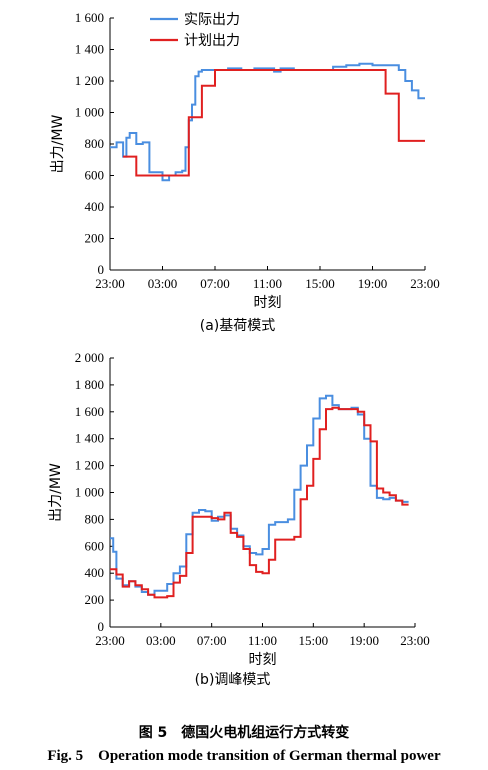  Describe the element at coordinates (212, 20) in the screenshot. I see `chart-a-legend-label: 实际出力` at that location.